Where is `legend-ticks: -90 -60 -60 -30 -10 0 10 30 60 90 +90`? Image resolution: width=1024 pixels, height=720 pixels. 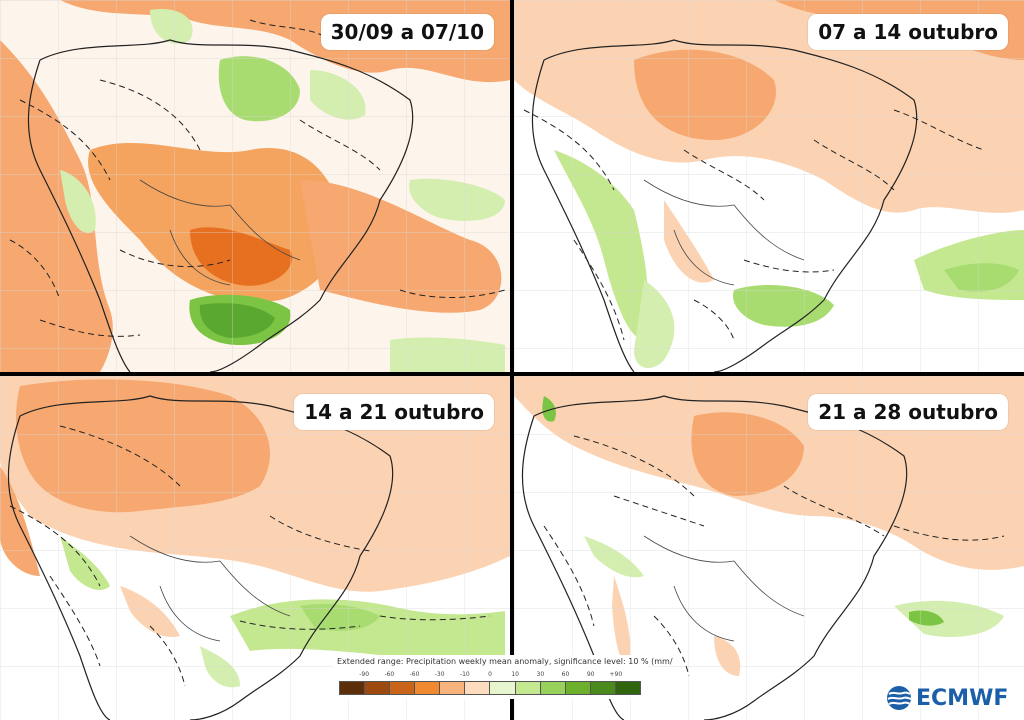
legend-ticks: -90 -60 -60 -30 -10 0 10 30 60 90 +90 is located at coordinates (490, 676).